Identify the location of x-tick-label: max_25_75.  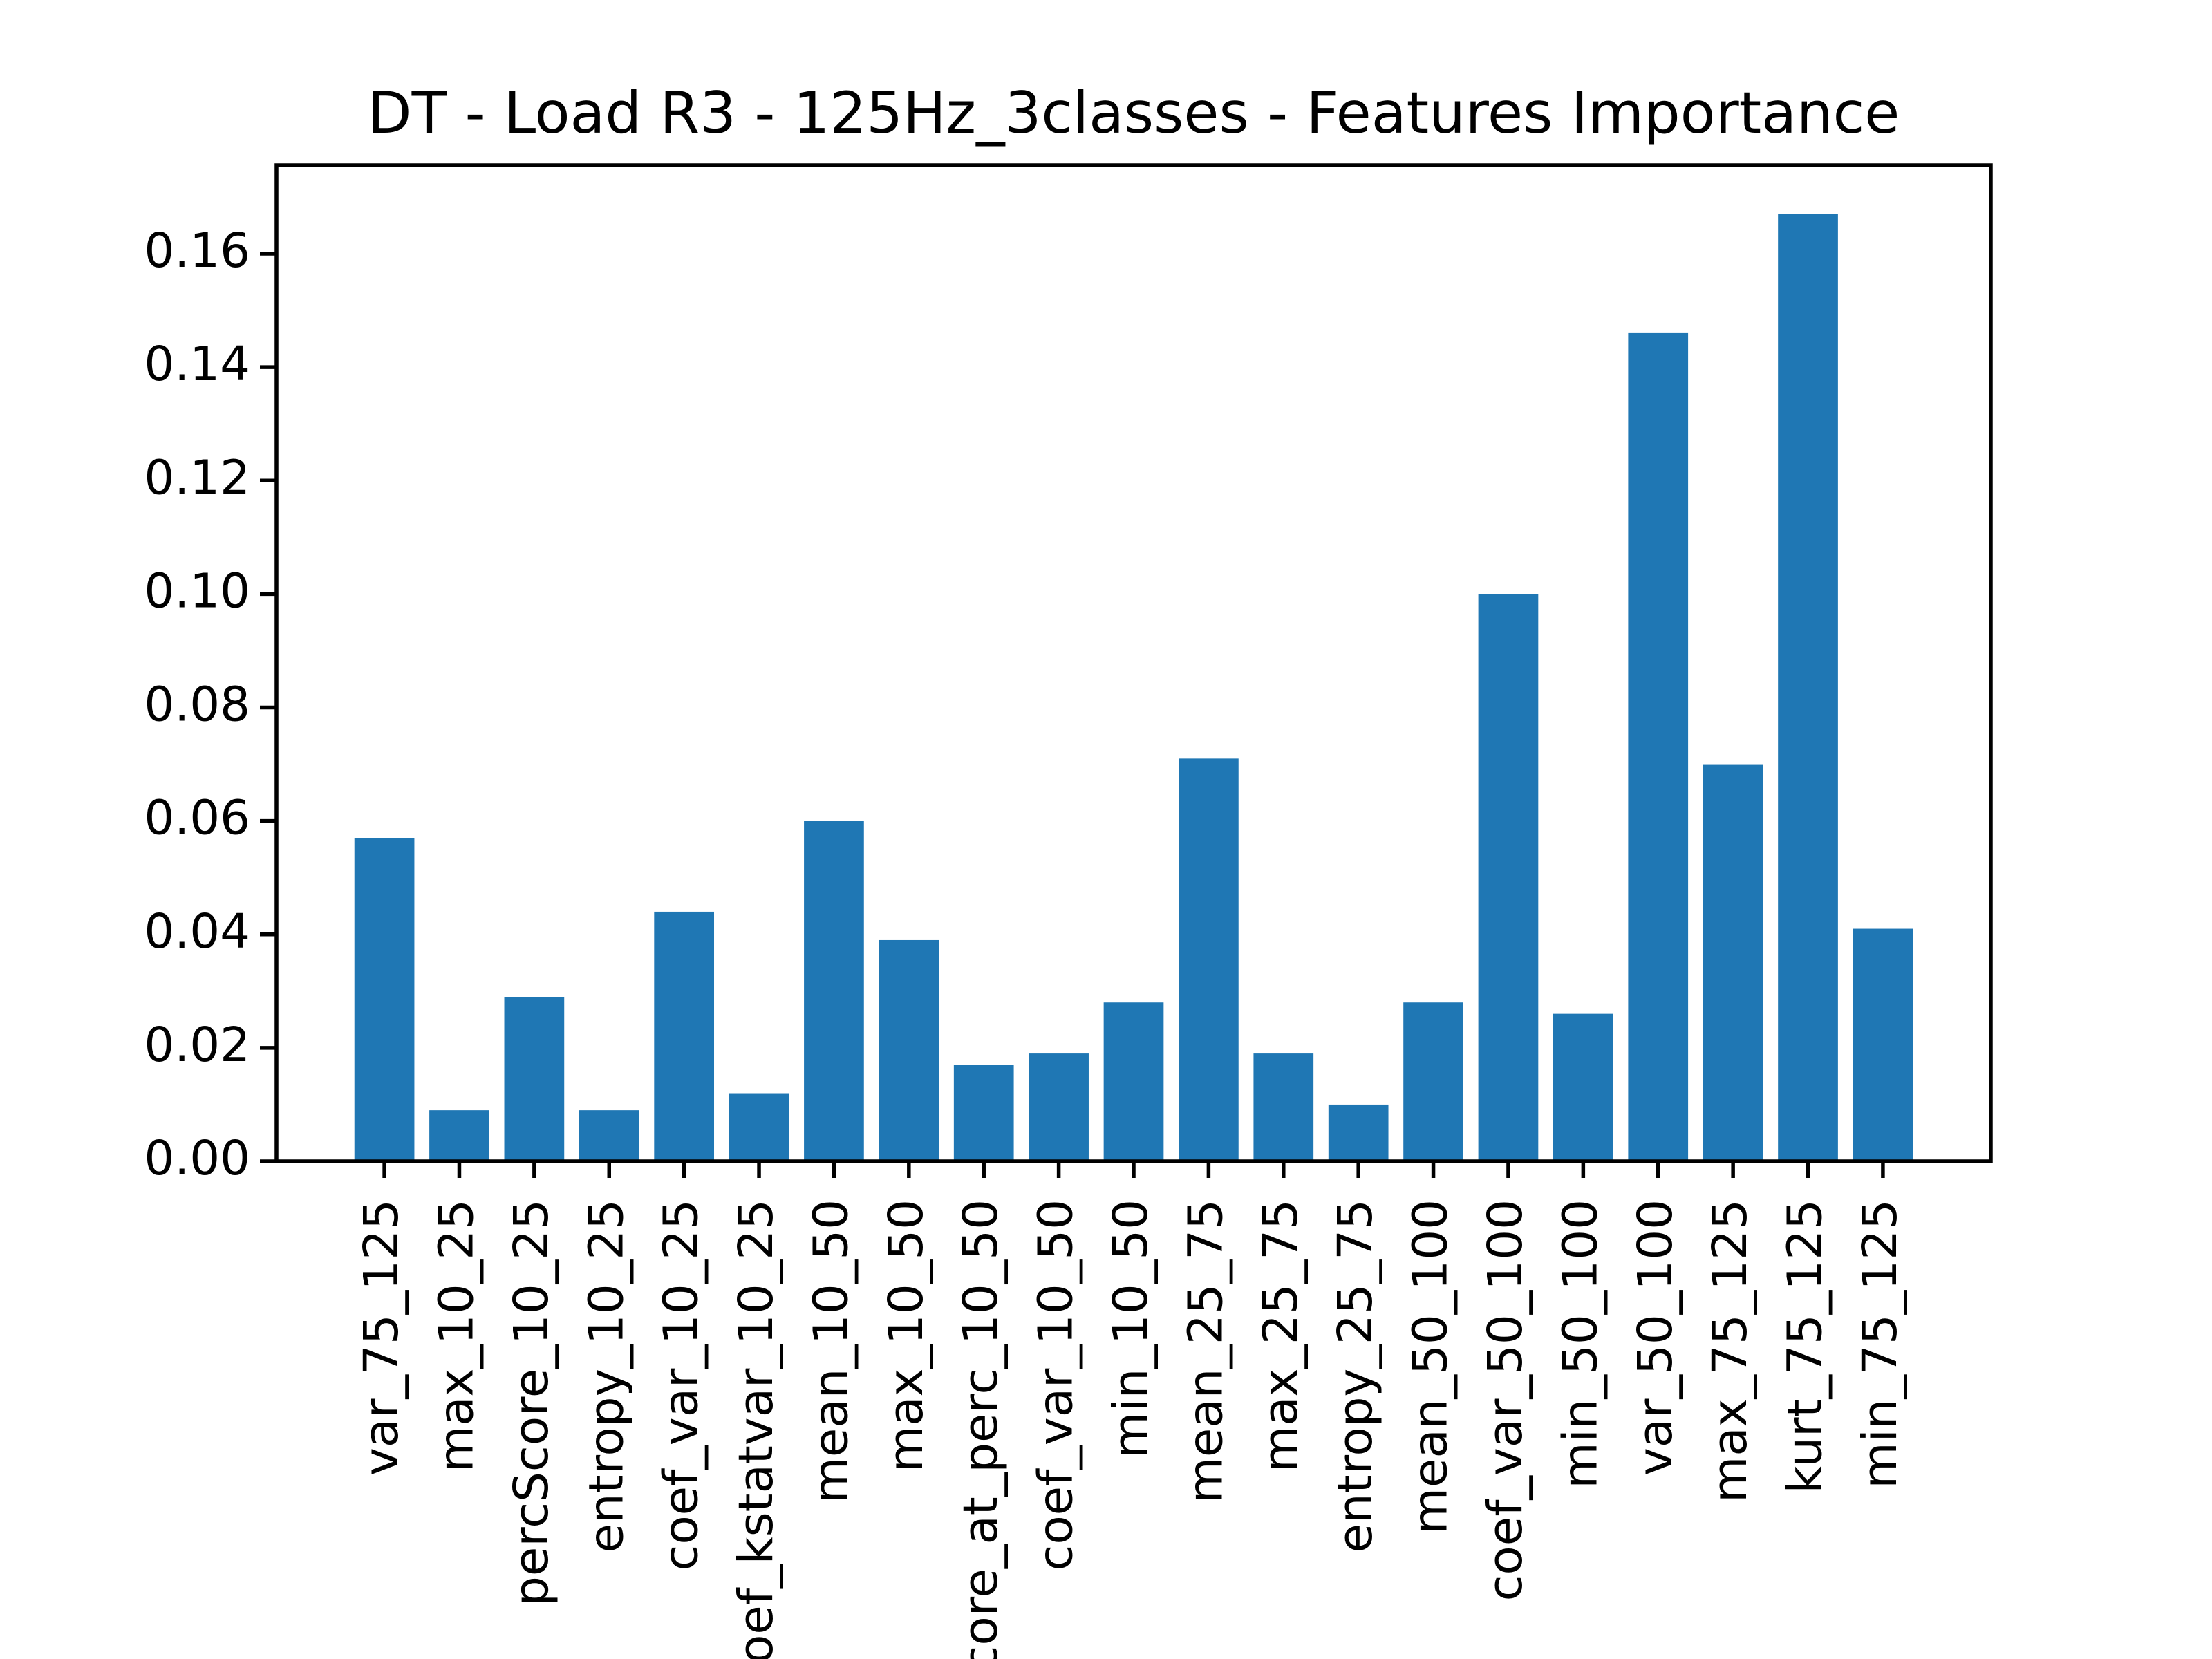
(1281, 1335).